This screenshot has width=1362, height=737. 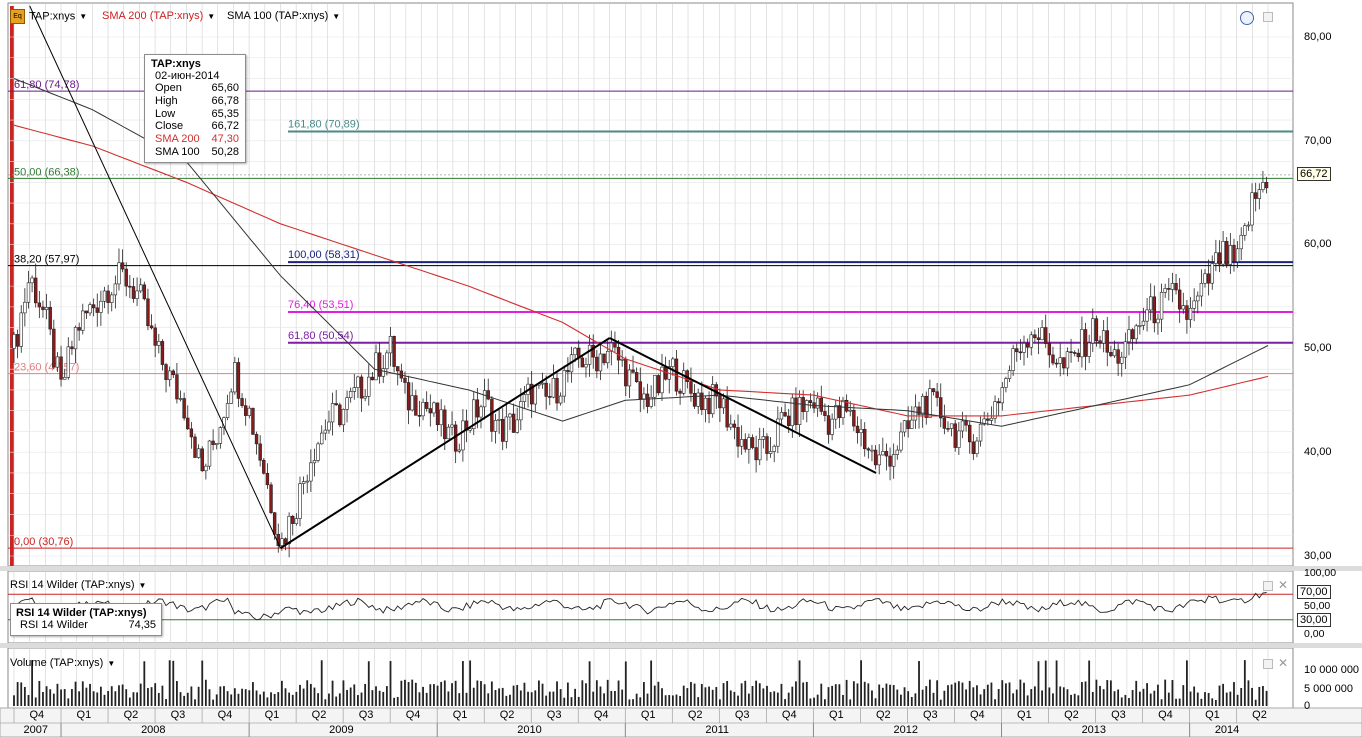 I want to click on sma100-legend: SMA 100 (TAP:xnys) ▼, so click(x=283, y=16).